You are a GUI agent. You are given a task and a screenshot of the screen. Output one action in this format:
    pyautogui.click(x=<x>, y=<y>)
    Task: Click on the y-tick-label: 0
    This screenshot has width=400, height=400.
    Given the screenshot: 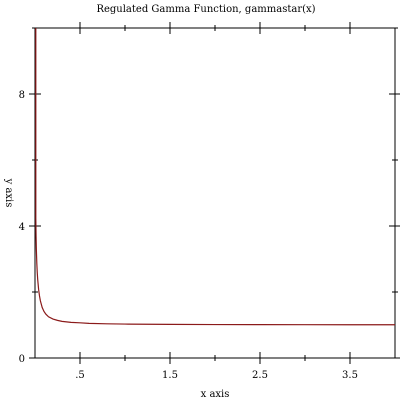 What is the action you would take?
    pyautogui.click(x=22, y=359)
    